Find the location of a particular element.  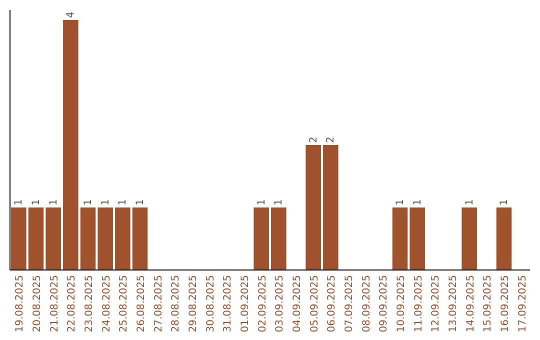

x-tick-label: 25.08.2025 is located at coordinates (124, 303).